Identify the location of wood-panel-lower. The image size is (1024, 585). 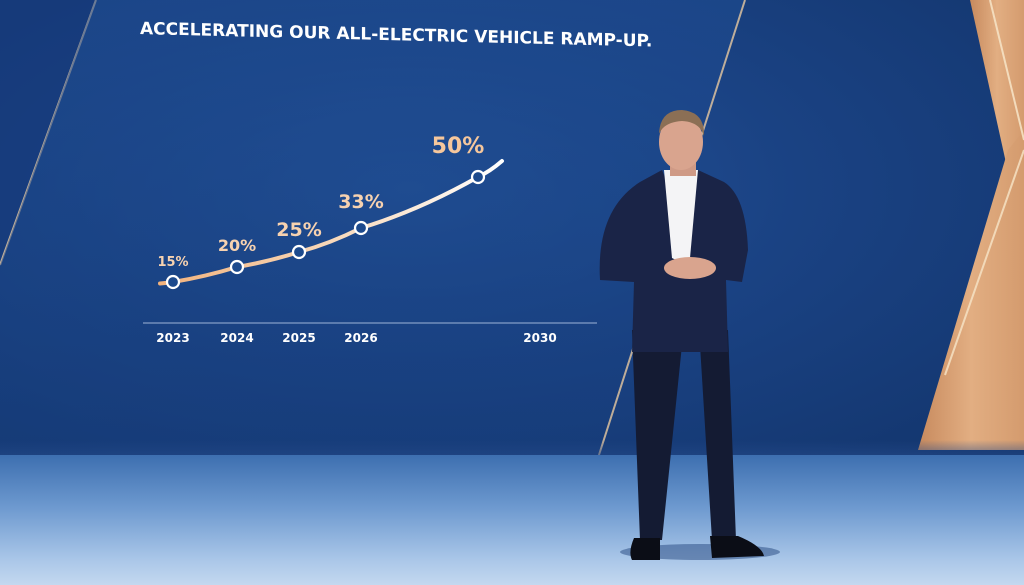
(971, 290).